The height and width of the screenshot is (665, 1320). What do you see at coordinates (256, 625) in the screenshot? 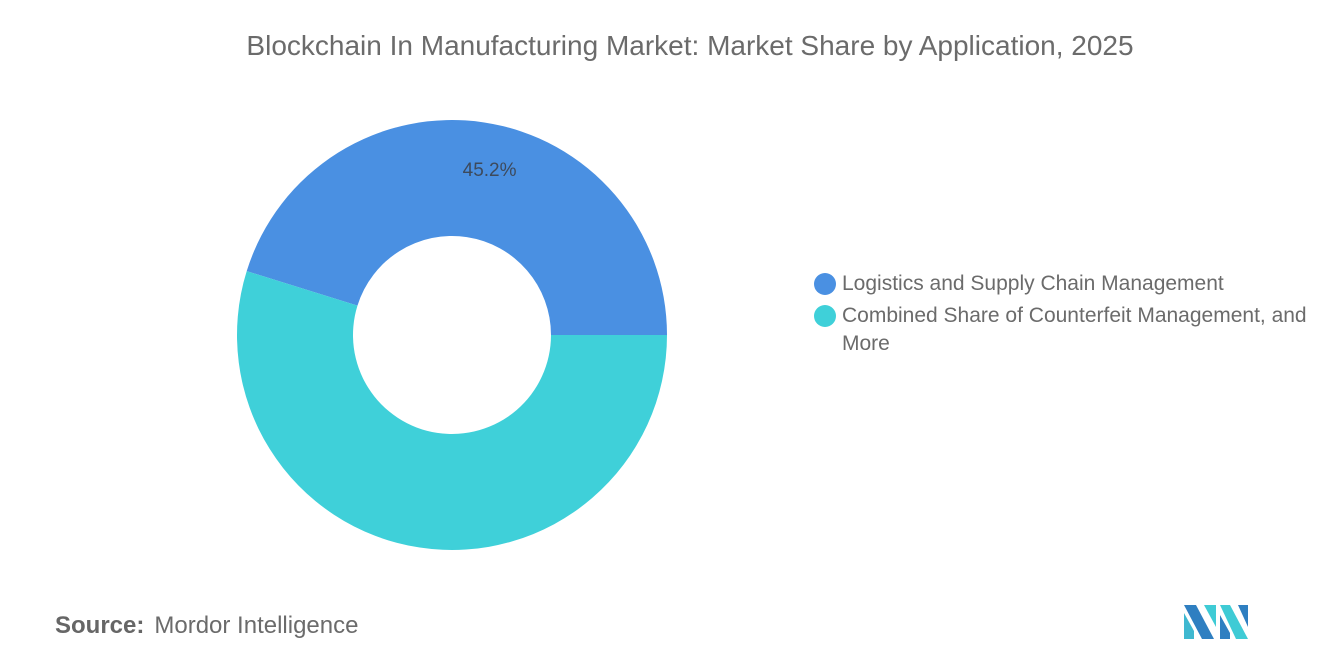
I see `source-text: Mordor Intelligence` at bounding box center [256, 625].